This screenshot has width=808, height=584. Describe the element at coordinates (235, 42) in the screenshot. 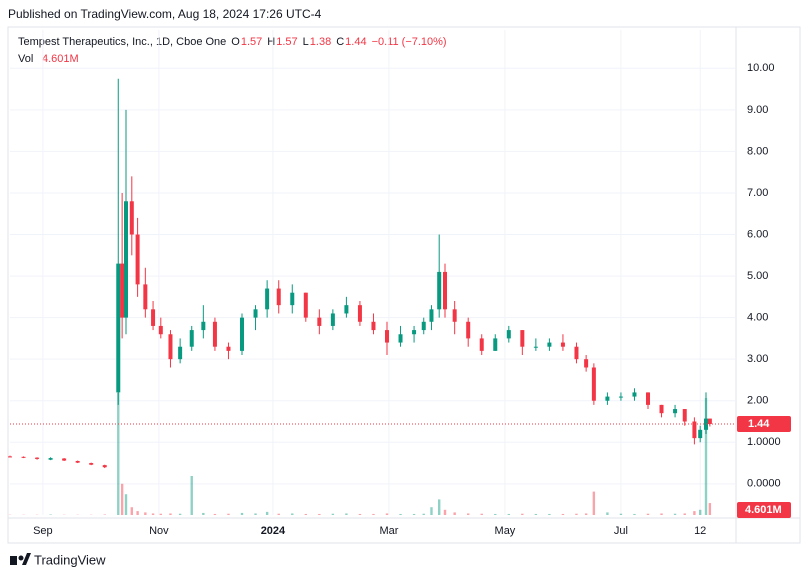

I see `ohlc-letter: O` at that location.